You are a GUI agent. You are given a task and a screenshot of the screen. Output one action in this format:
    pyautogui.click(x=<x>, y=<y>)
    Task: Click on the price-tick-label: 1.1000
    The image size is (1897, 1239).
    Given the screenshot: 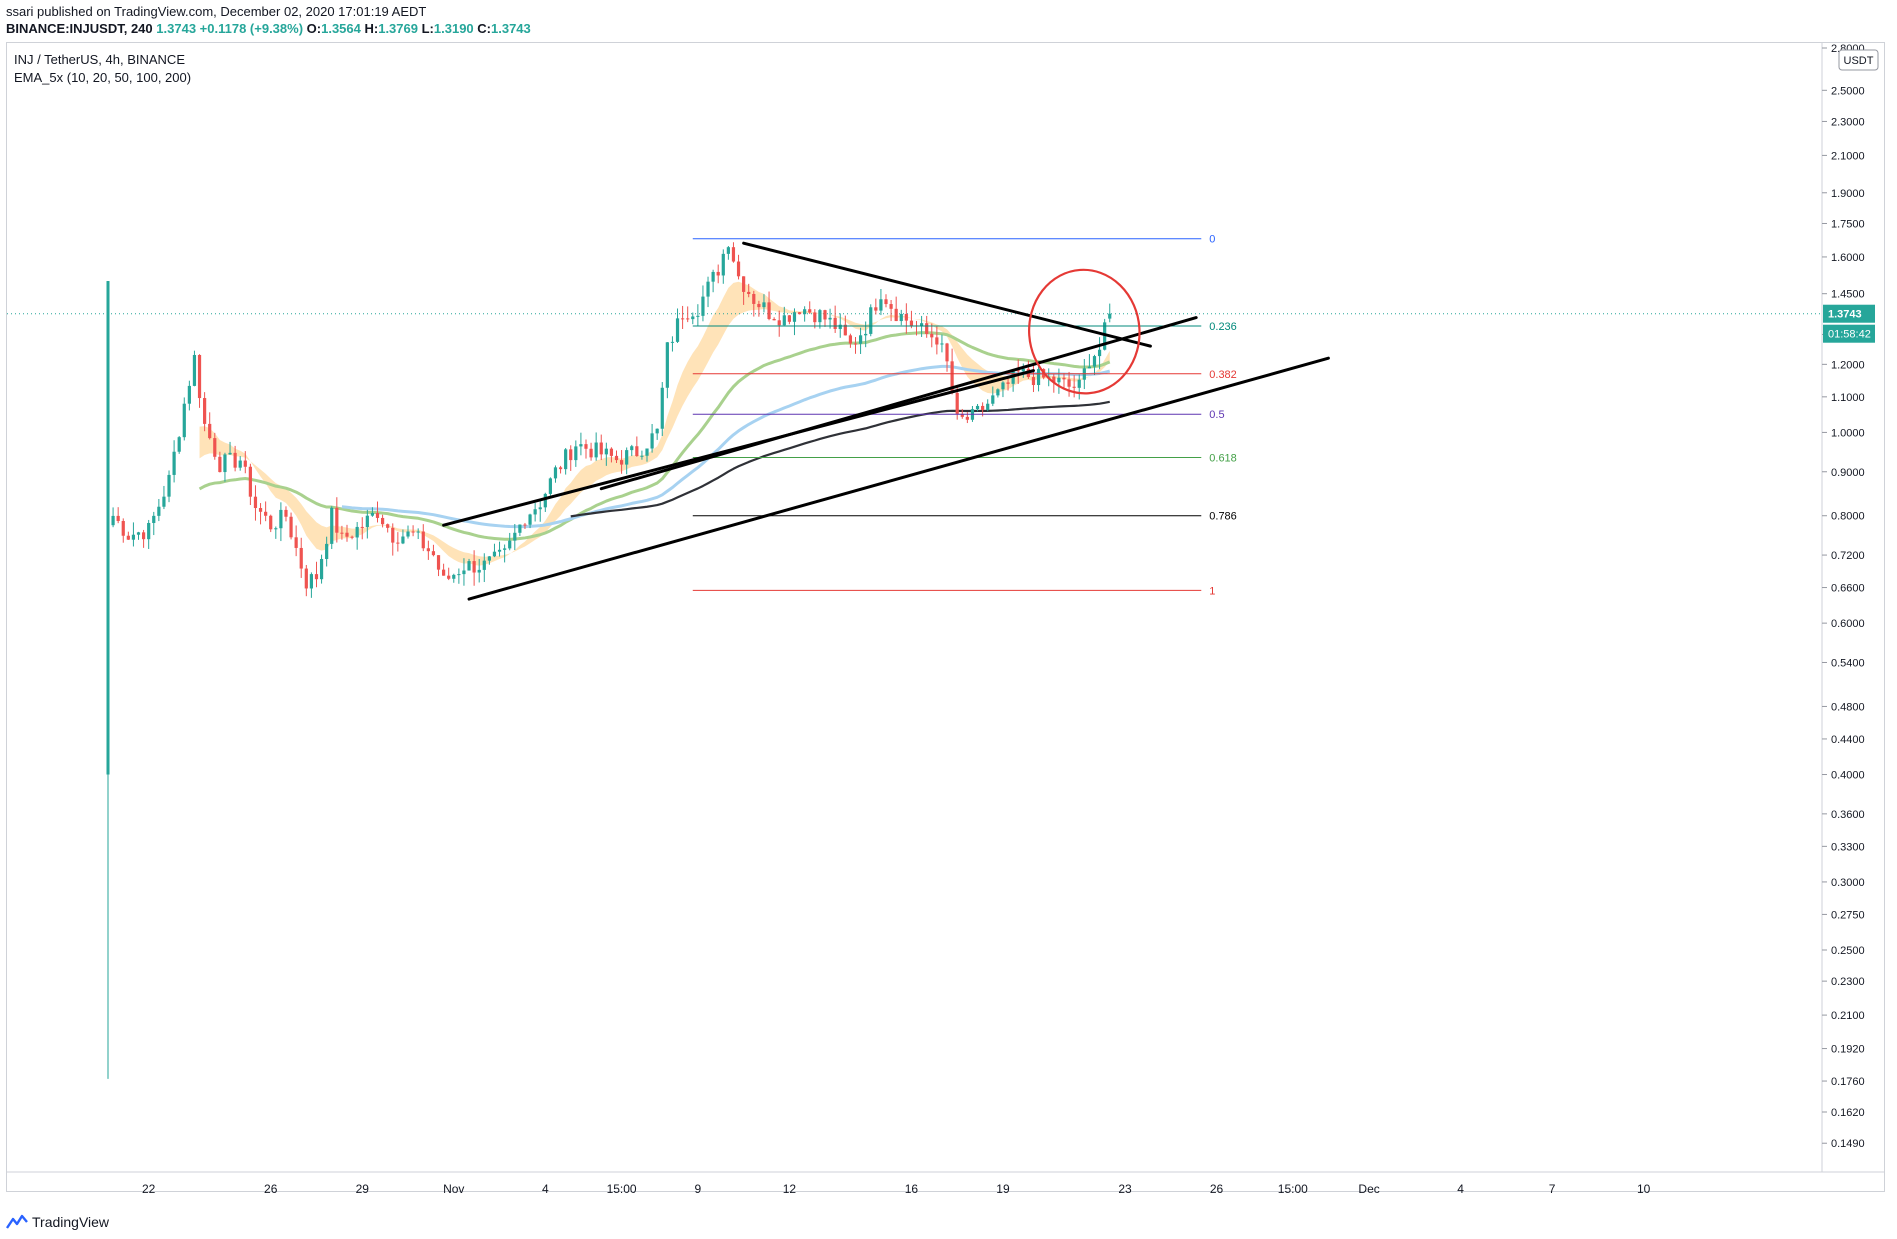 What is the action you would take?
    pyautogui.click(x=1848, y=398)
    